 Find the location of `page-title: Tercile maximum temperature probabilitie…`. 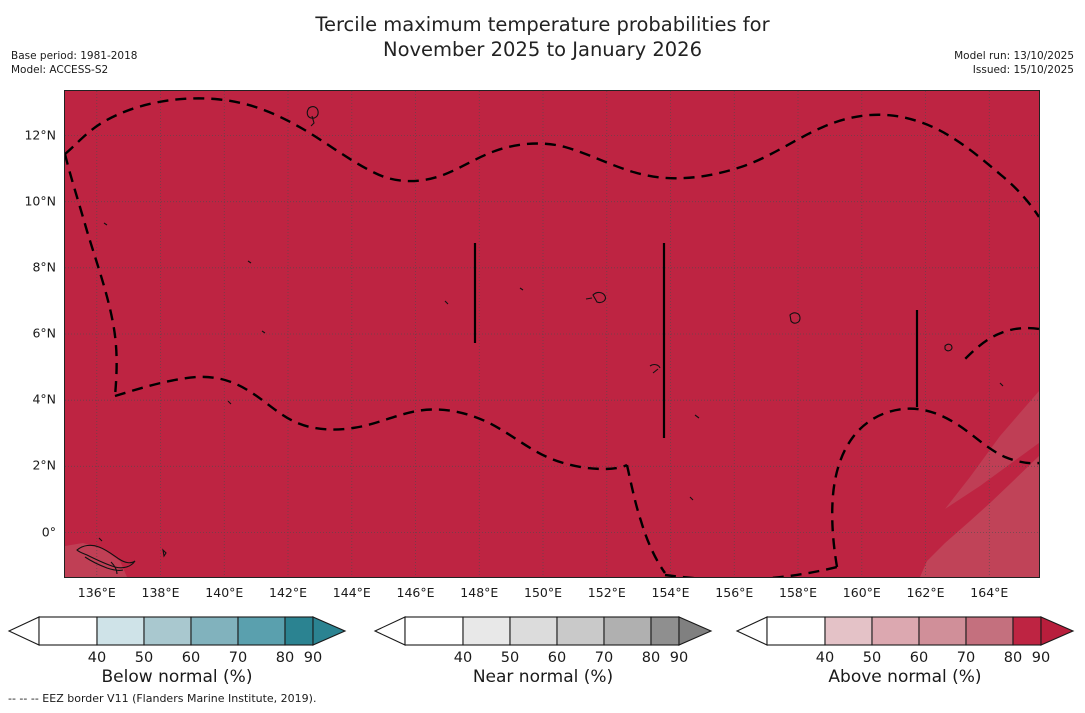

page-title: Tercile maximum temperature probabilitie… is located at coordinates (542, 37).